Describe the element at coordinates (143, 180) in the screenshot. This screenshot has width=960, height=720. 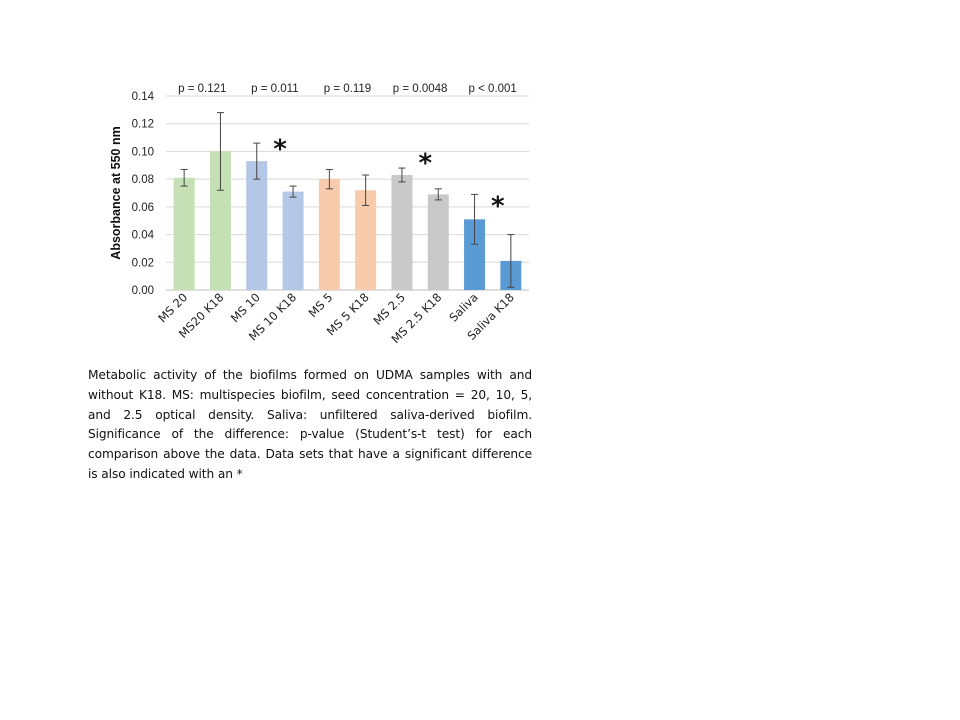
I see `y-tick-label: 0.08` at that location.